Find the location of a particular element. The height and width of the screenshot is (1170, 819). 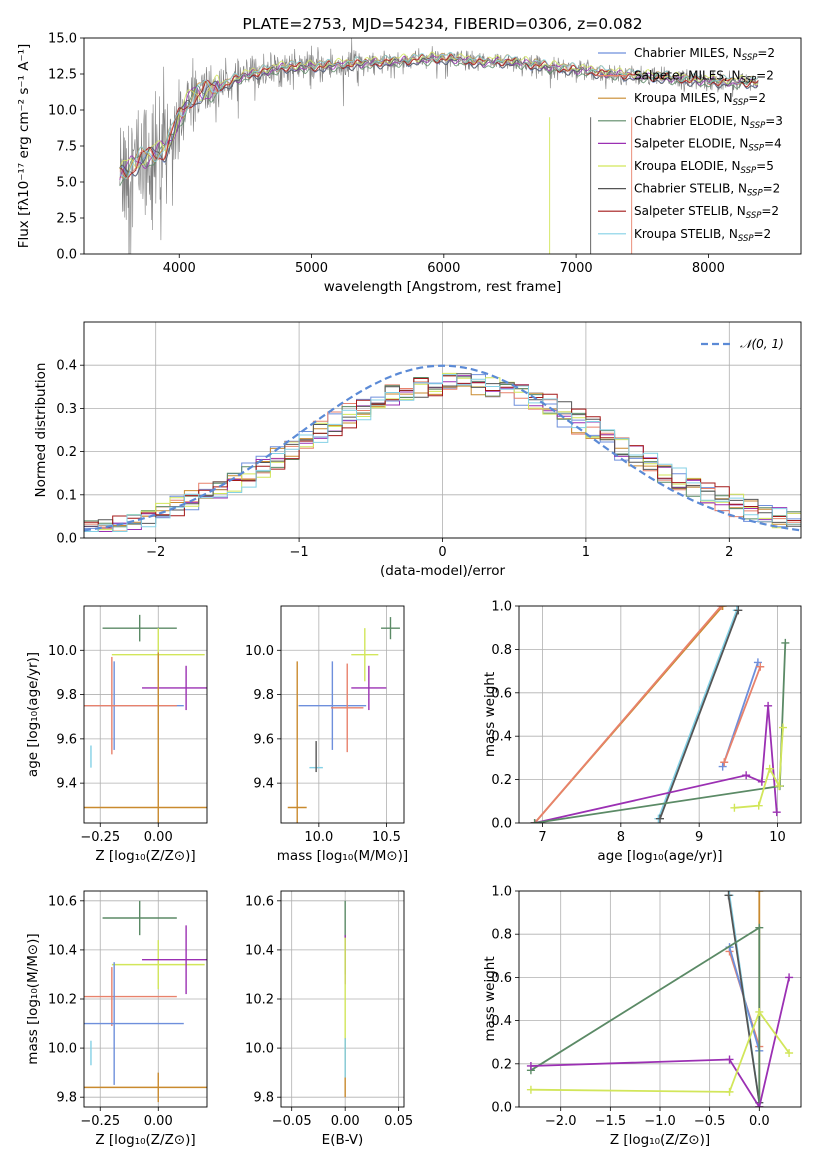

x-tick-label: −0.05 is located at coordinates (292, 1121).